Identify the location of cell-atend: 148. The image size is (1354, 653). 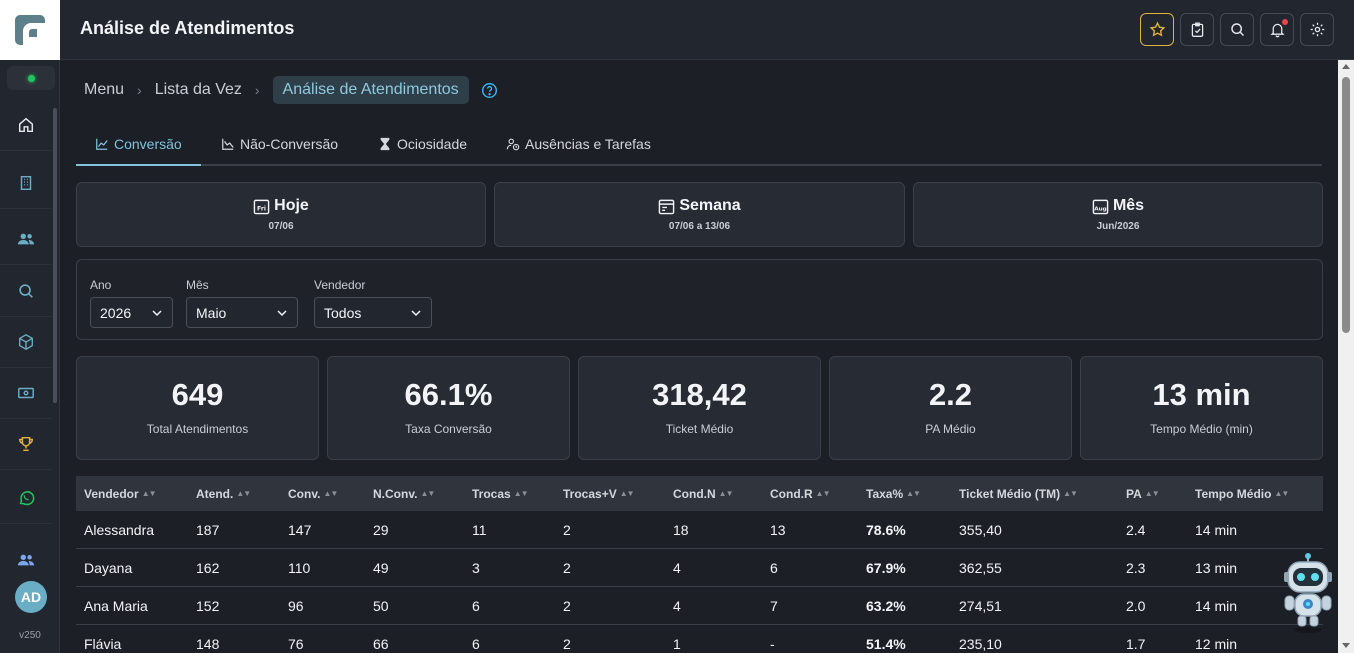
(208, 643).